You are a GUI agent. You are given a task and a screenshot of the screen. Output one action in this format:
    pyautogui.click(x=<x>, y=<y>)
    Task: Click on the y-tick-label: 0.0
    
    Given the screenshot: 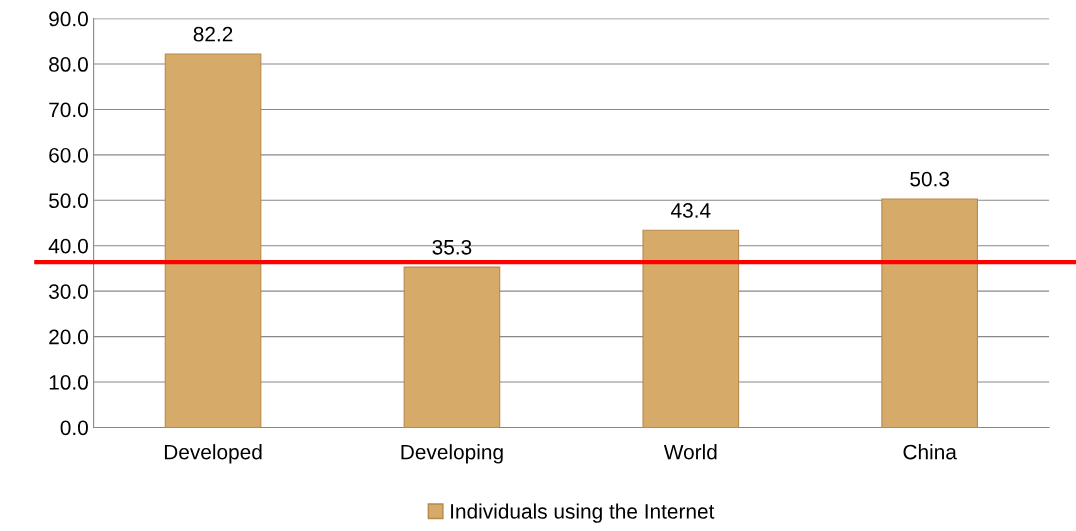 What is the action you would take?
    pyautogui.click(x=74, y=428)
    